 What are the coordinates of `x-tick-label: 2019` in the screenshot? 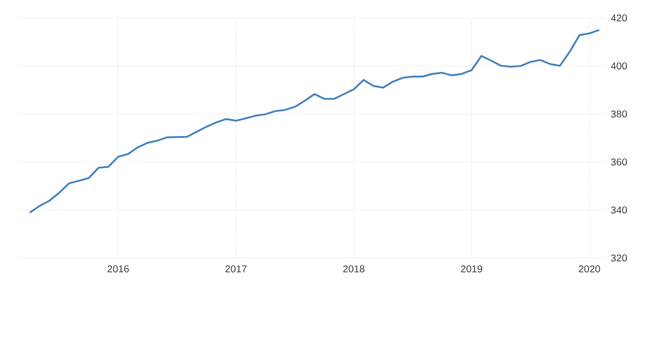 It's located at (471, 268).